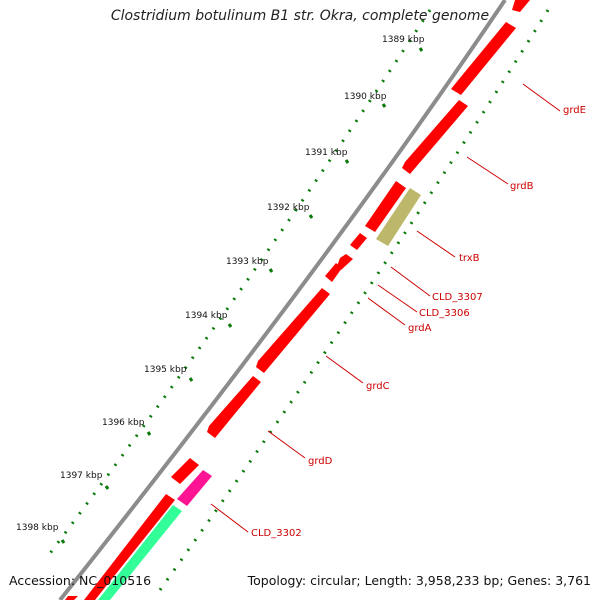 Image resolution: width=600 pixels, height=600 pixels. Describe the element at coordinates (81, 476) in the screenshot. I see `tick-label: 1397 kbp` at that location.